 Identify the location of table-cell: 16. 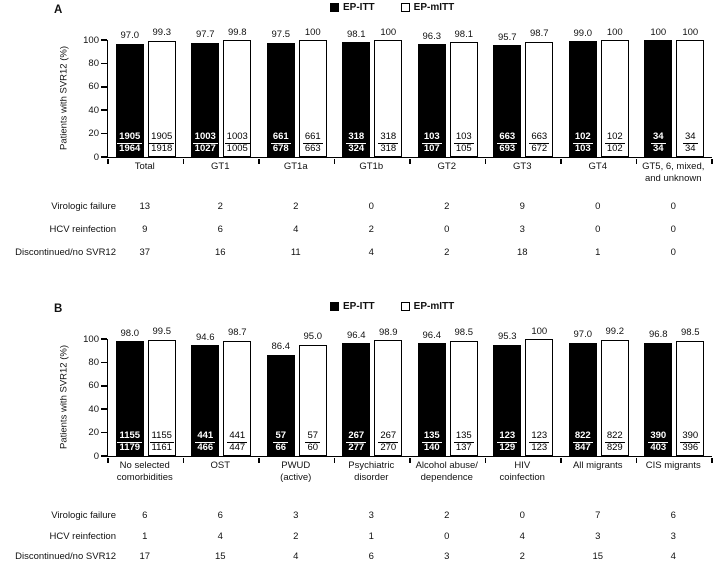
(220, 252).